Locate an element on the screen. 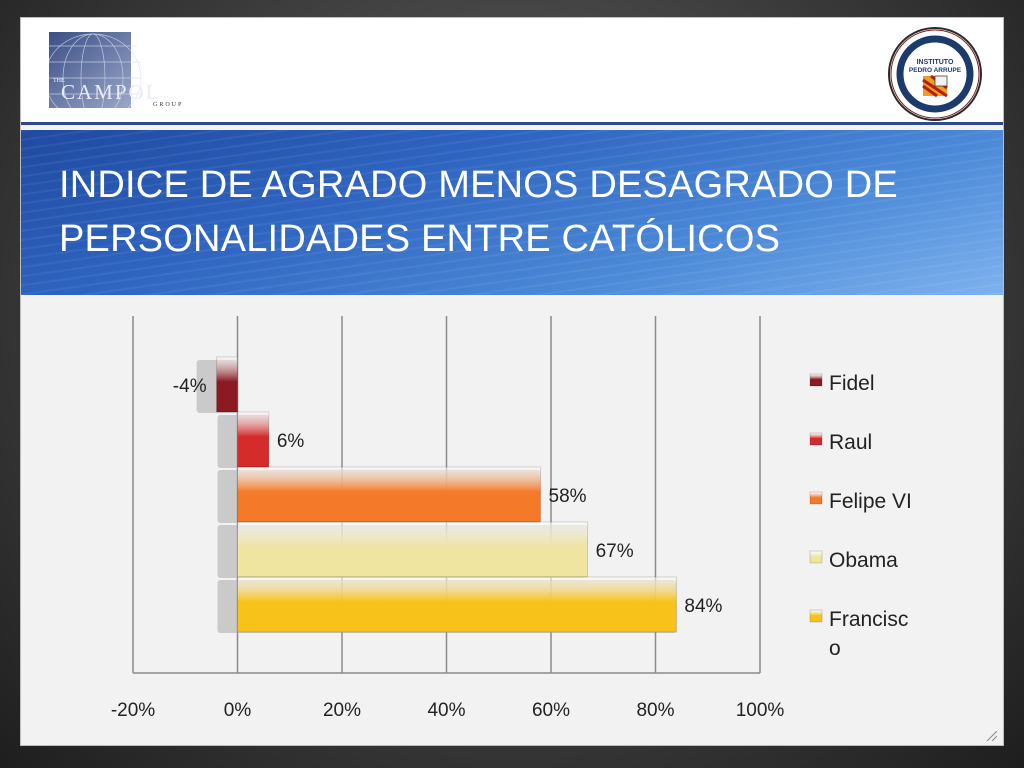  seal-line1: INSTITUTO is located at coordinates (935, 62).